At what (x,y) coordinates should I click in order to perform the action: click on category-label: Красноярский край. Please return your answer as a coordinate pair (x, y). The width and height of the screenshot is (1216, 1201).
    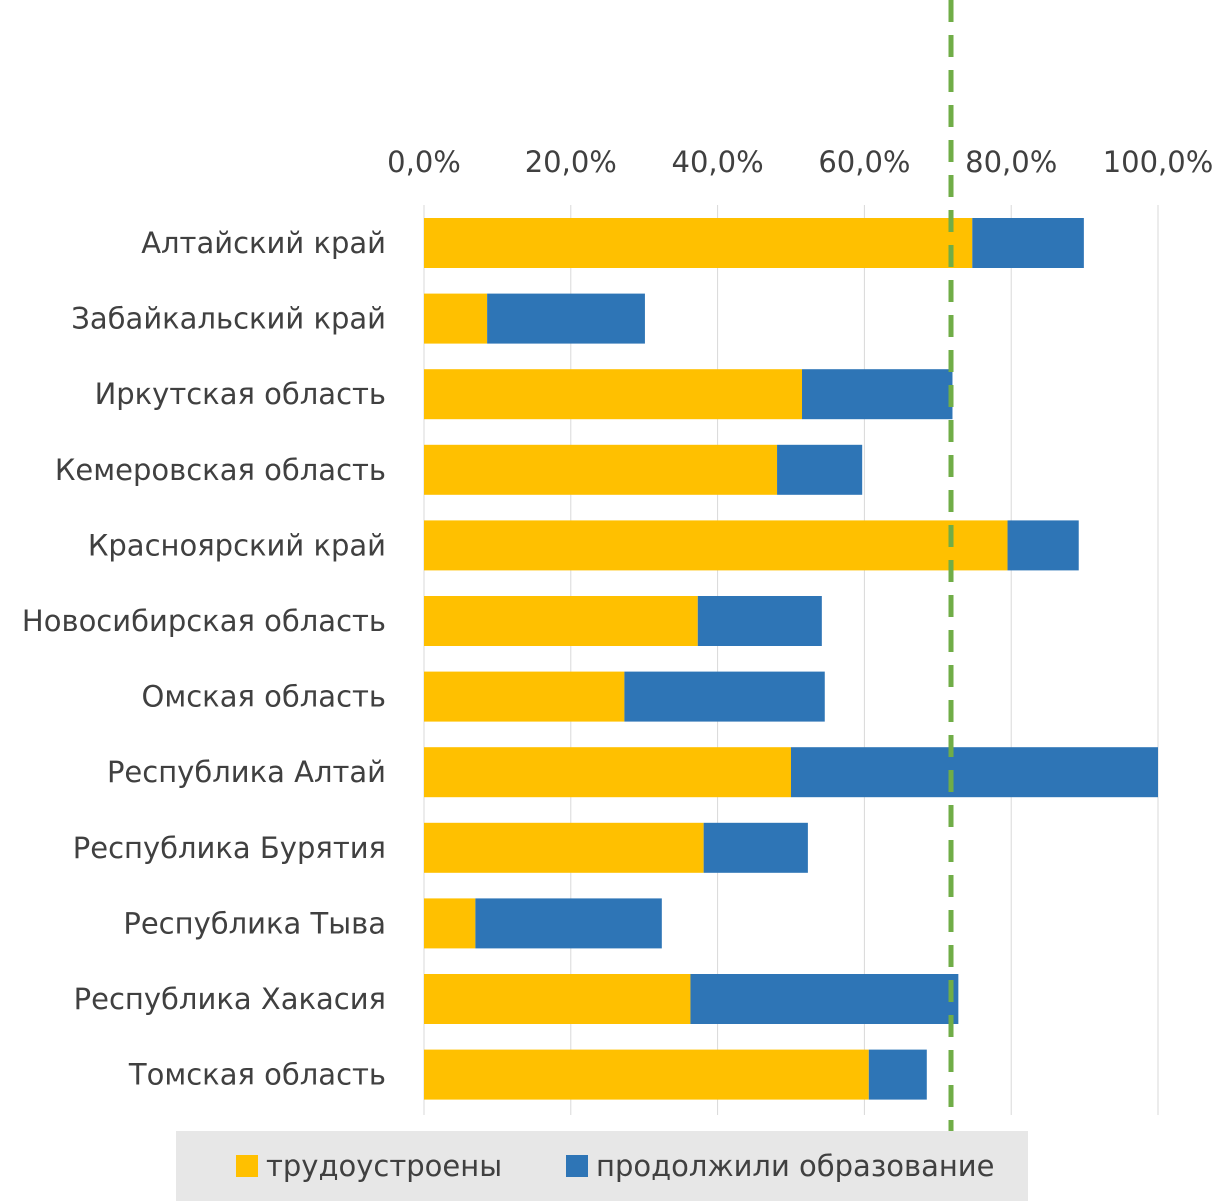
    Looking at the image, I should click on (237, 545).